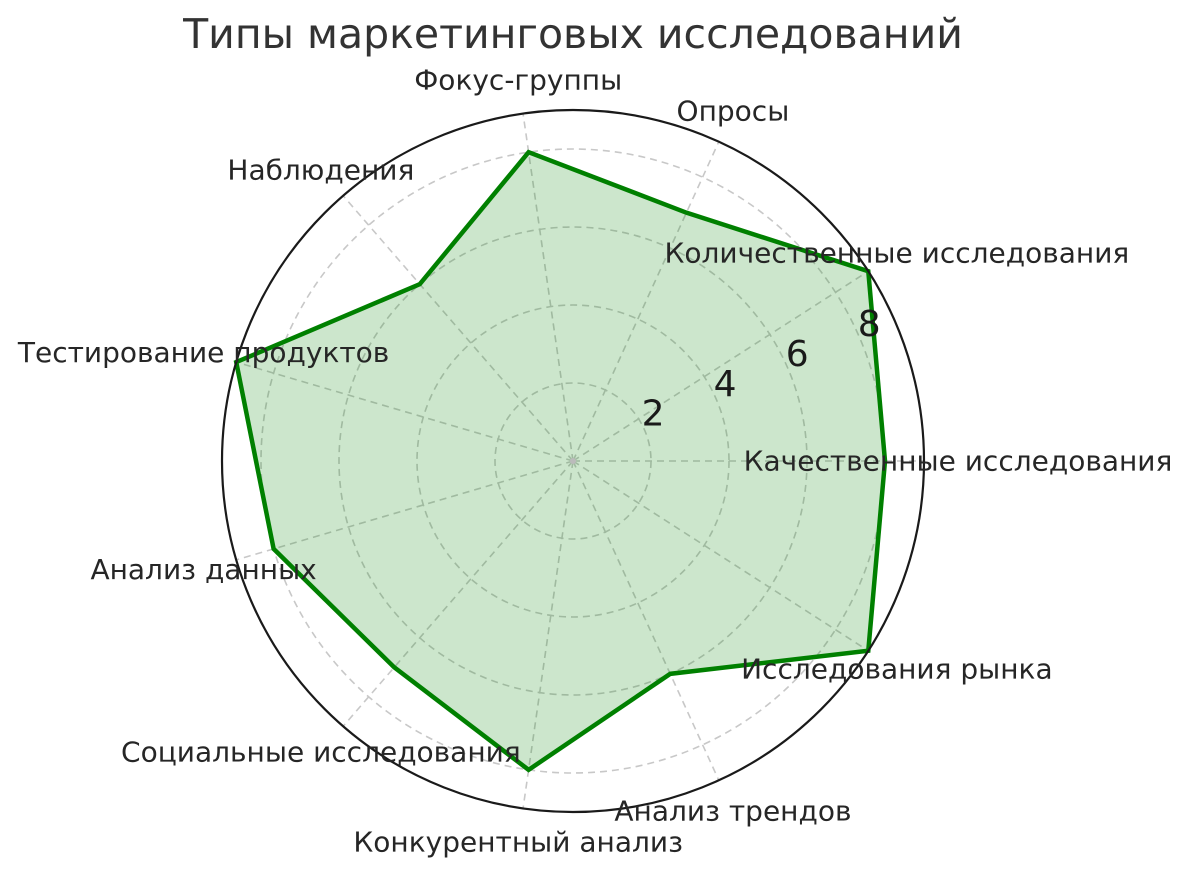 Image resolution: width=1190 pixels, height=877 pixels. I want to click on category-label: Социальные исследования, so click(321, 751).